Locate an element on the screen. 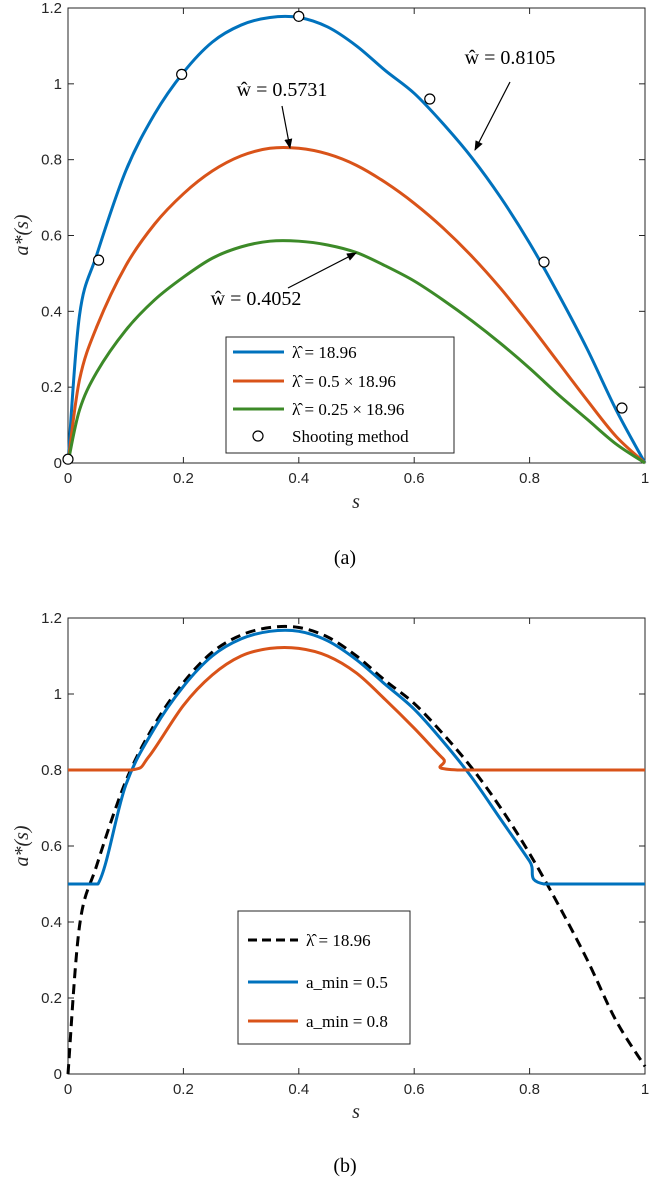 This screenshot has width=653, height=1182. panel-b-y-tick-label: 0.8 is located at coordinates (51, 770).